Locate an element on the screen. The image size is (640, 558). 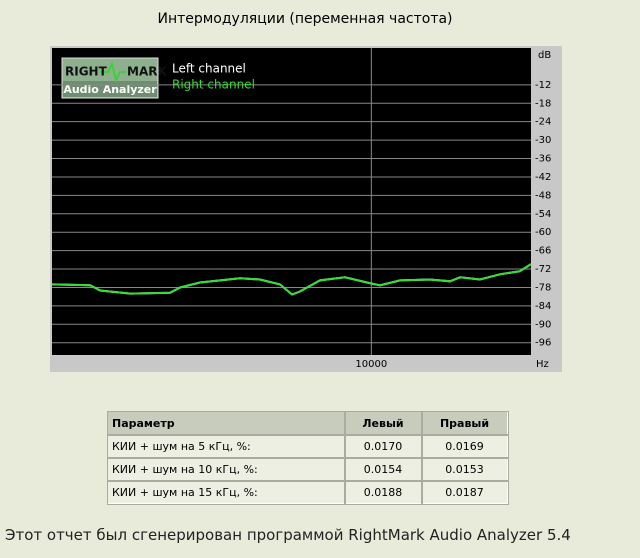
table-row: КИИ + шум на 5 кГц, %: 0.0170 0.0169 is located at coordinates (307, 446).